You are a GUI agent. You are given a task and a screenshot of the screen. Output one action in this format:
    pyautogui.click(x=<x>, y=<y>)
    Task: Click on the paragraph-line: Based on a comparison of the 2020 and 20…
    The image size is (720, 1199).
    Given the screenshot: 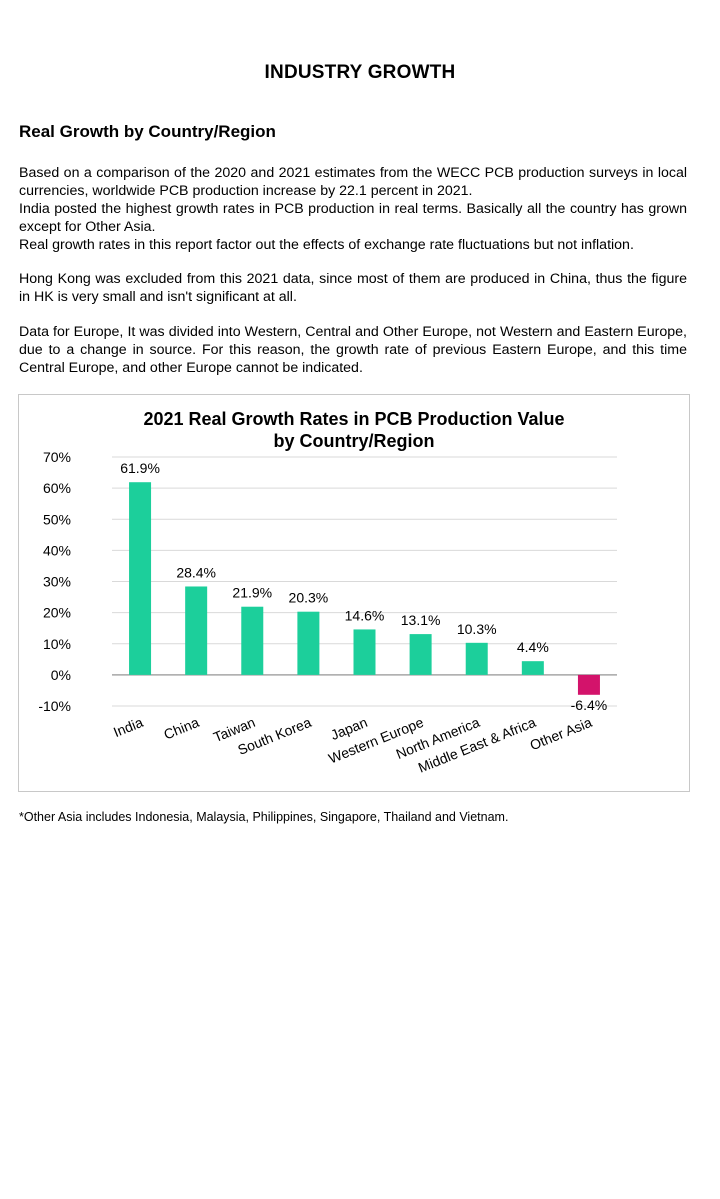 What is the action you would take?
    pyautogui.click(x=353, y=182)
    